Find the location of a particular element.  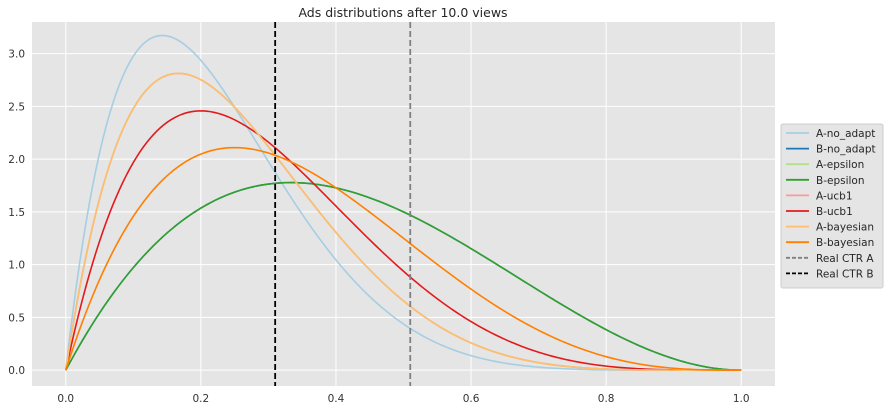

x-tick-label: 0.4 is located at coordinates (336, 399).